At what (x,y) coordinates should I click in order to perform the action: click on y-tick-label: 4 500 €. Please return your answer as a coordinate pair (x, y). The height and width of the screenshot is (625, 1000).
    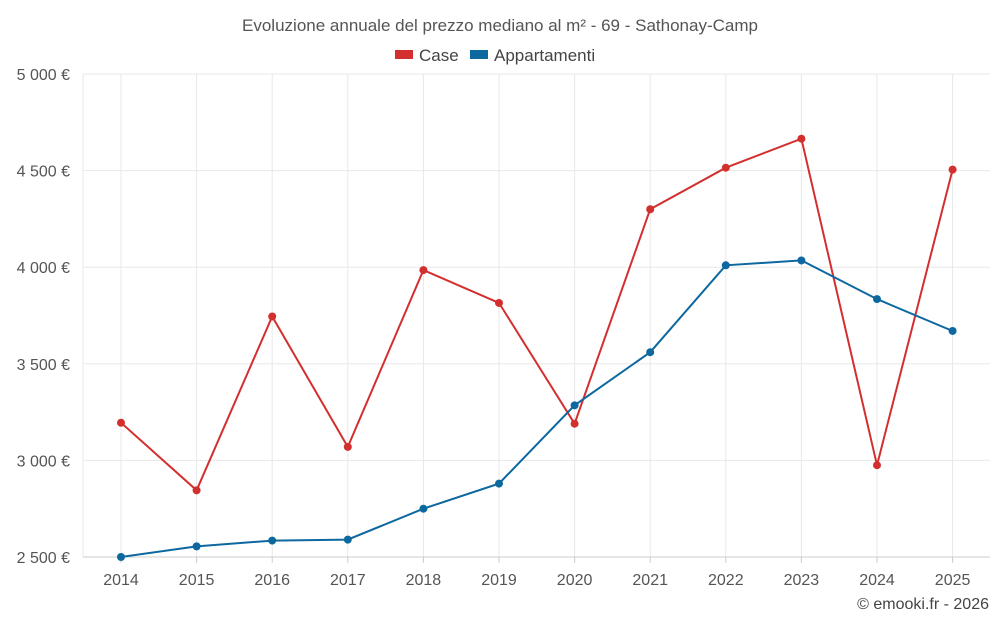
    Looking at the image, I should click on (43, 172).